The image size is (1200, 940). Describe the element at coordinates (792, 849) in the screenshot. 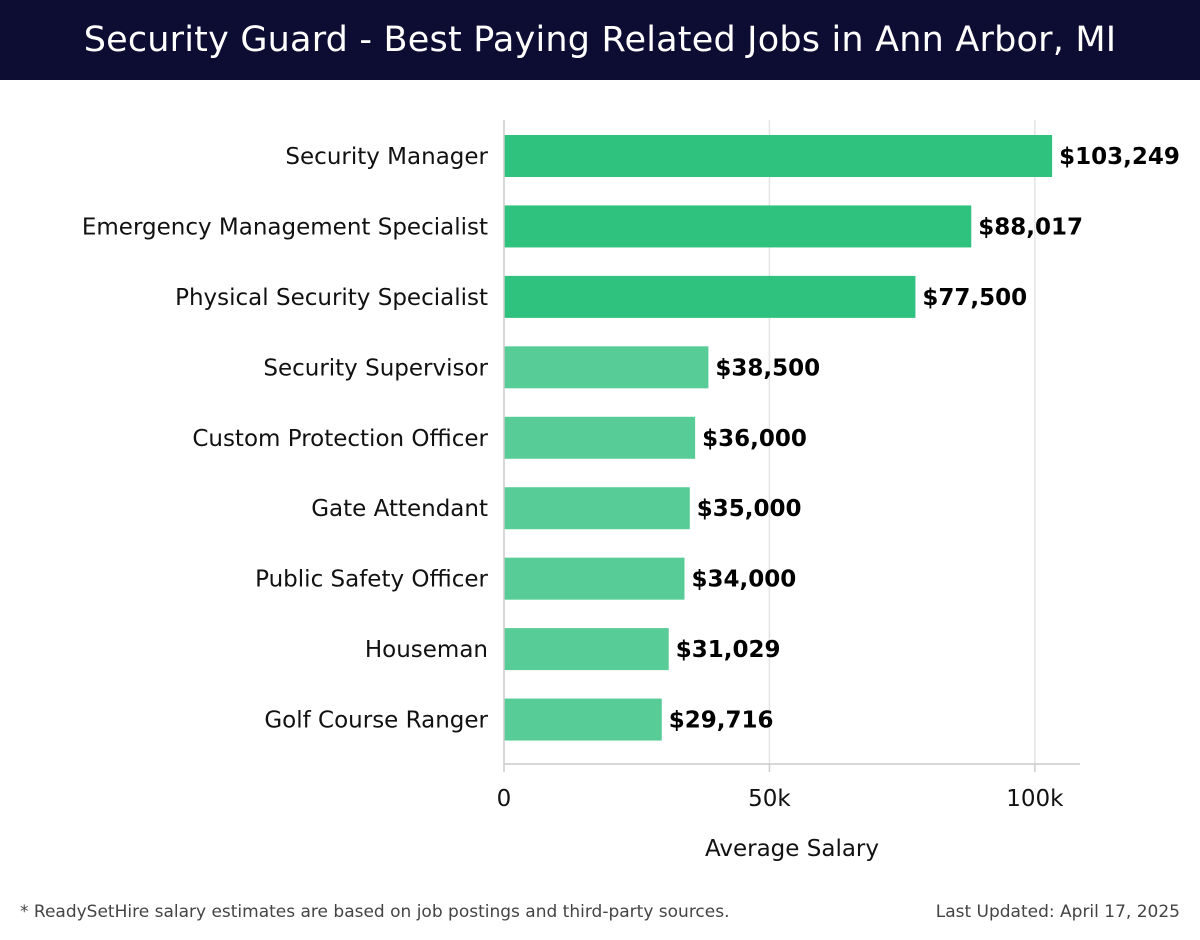

I see `x-axis-title: Average Salary` at that location.